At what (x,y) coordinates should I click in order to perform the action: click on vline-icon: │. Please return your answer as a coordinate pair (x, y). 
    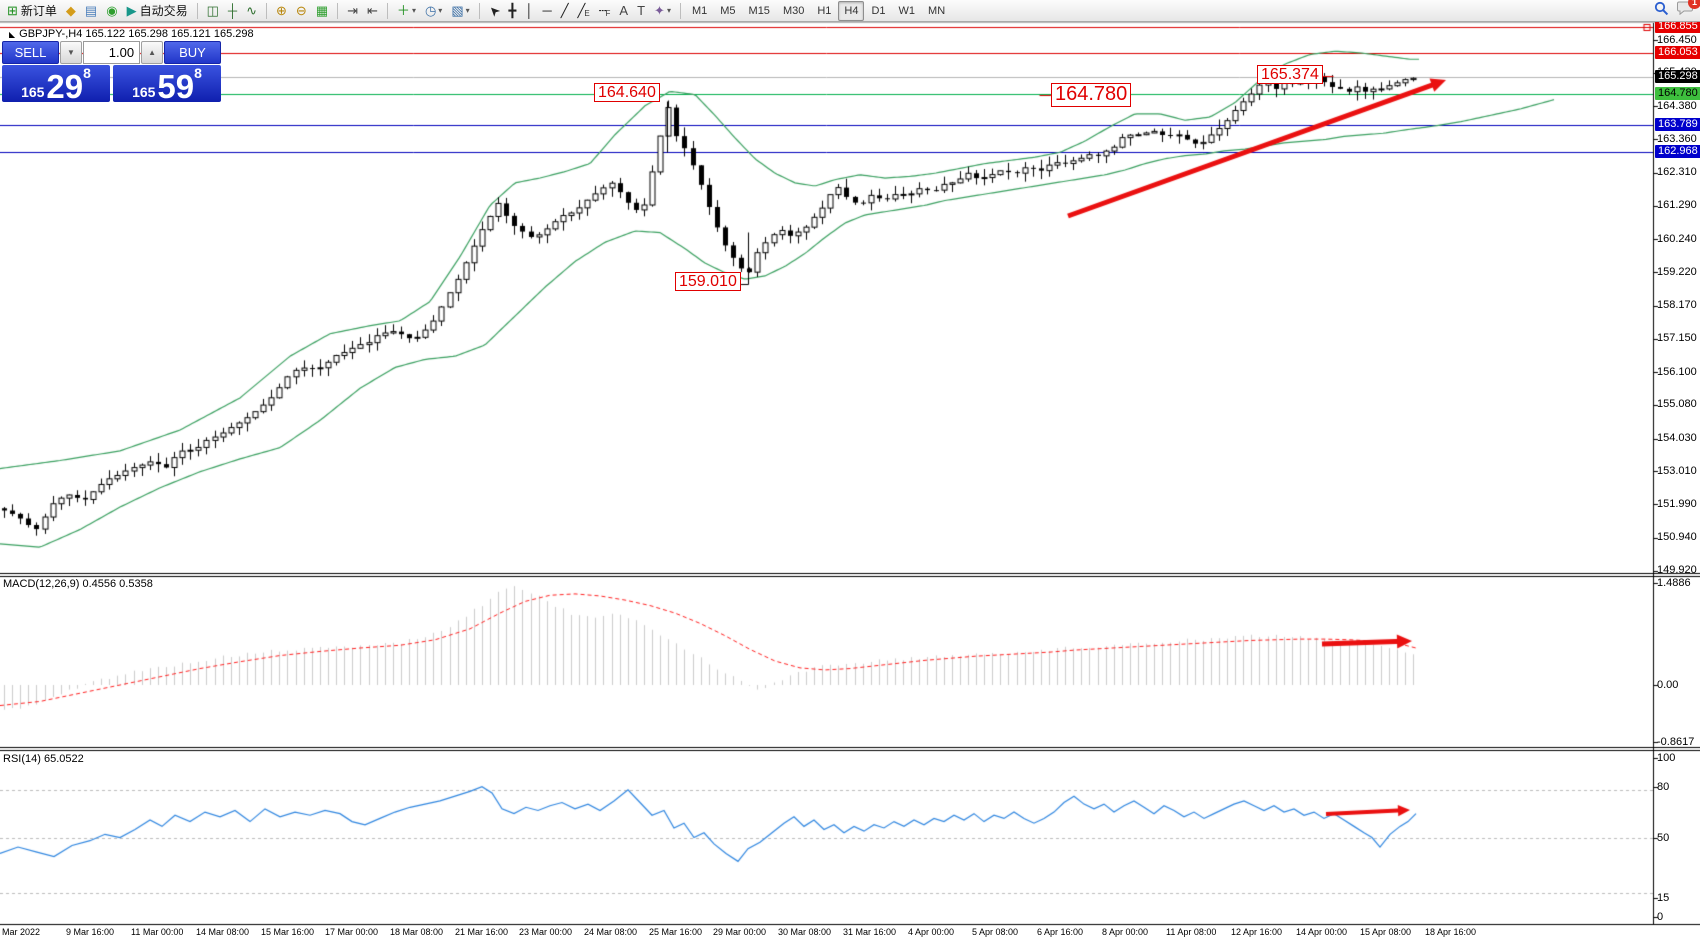
    Looking at the image, I should click on (529, 10).